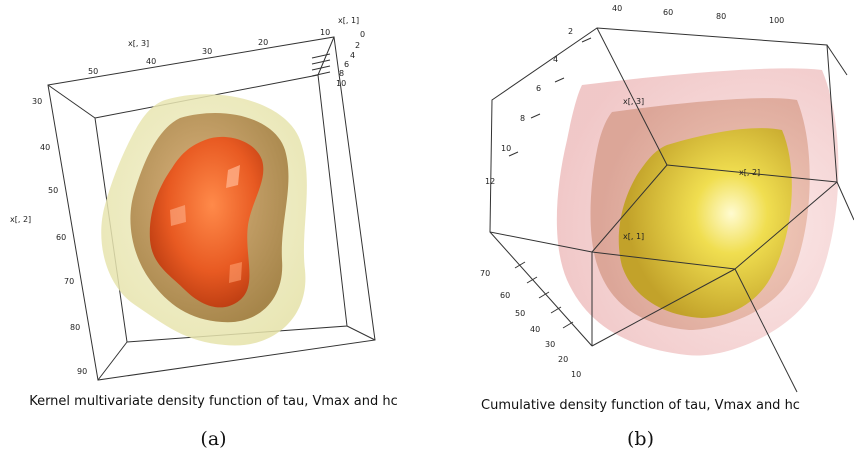 The image size is (854, 457). I want to click on tick-label-x2: 50, so click(53, 190).